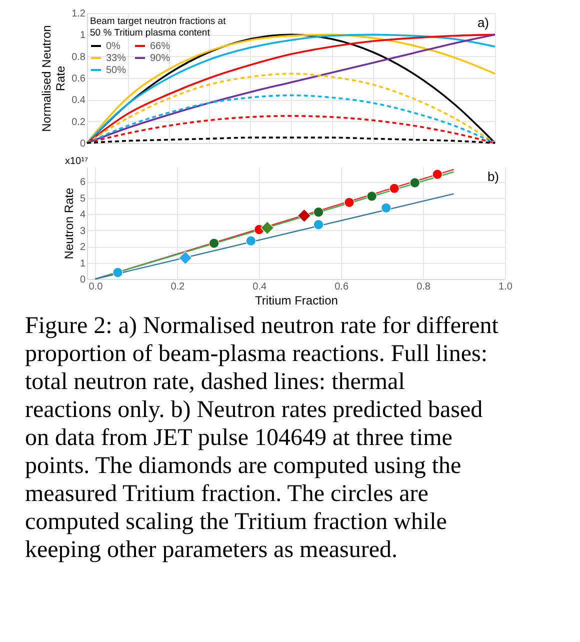  Describe the element at coordinates (83, 198) in the screenshot. I see `y-tick-label: 5` at that location.